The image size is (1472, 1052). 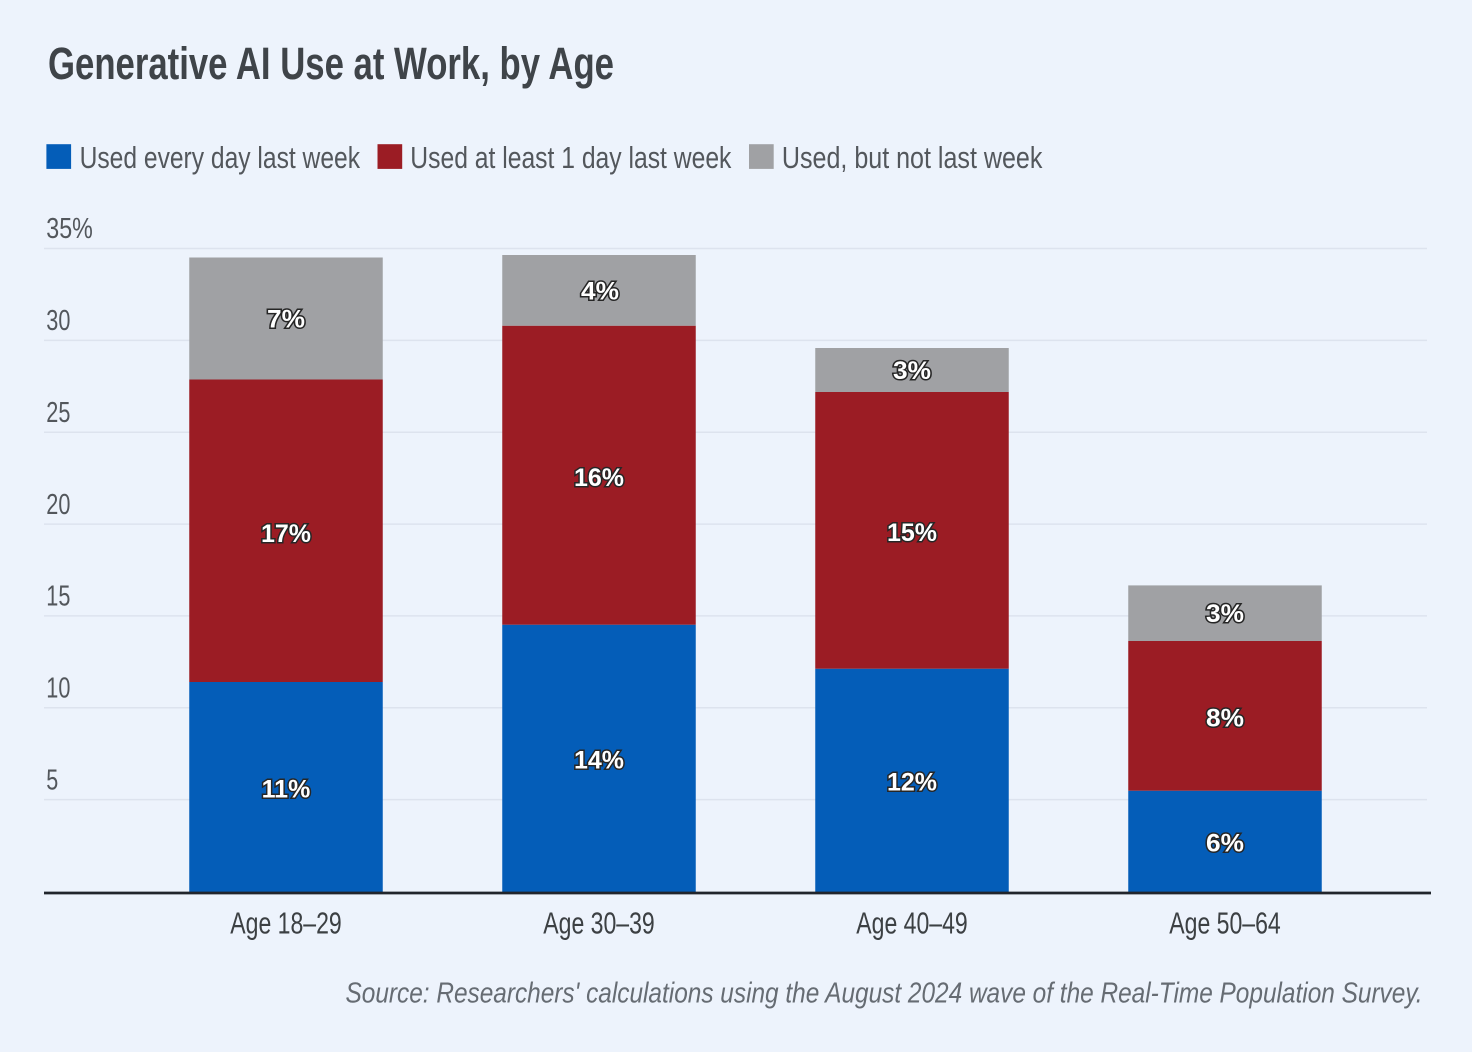 I want to click on svg-text: Age 30–39, so click(x=599, y=922).